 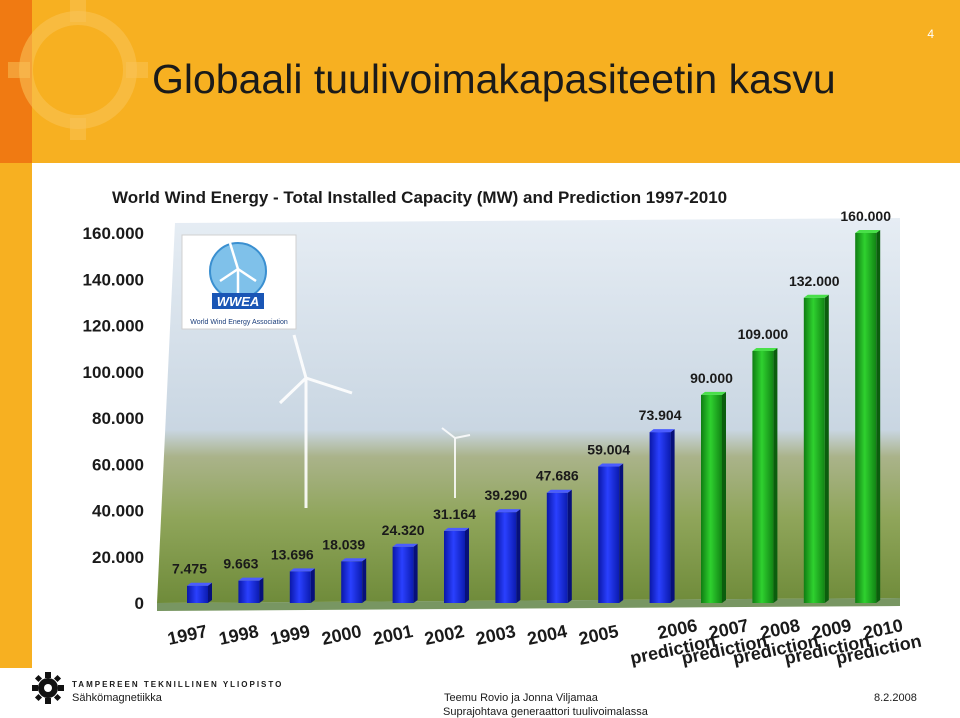 I want to click on department-name: Sähkömagnetiikka, so click(x=117, y=698).